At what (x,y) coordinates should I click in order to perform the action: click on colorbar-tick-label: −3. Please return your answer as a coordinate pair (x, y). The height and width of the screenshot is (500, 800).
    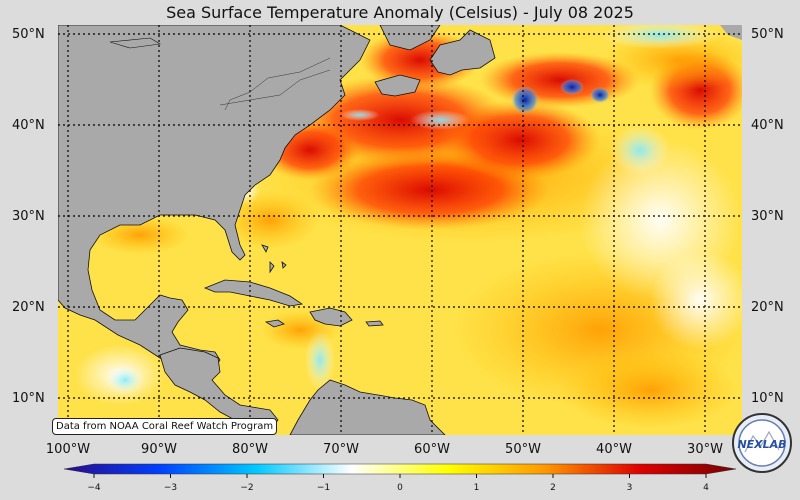
    Looking at the image, I should click on (170, 488).